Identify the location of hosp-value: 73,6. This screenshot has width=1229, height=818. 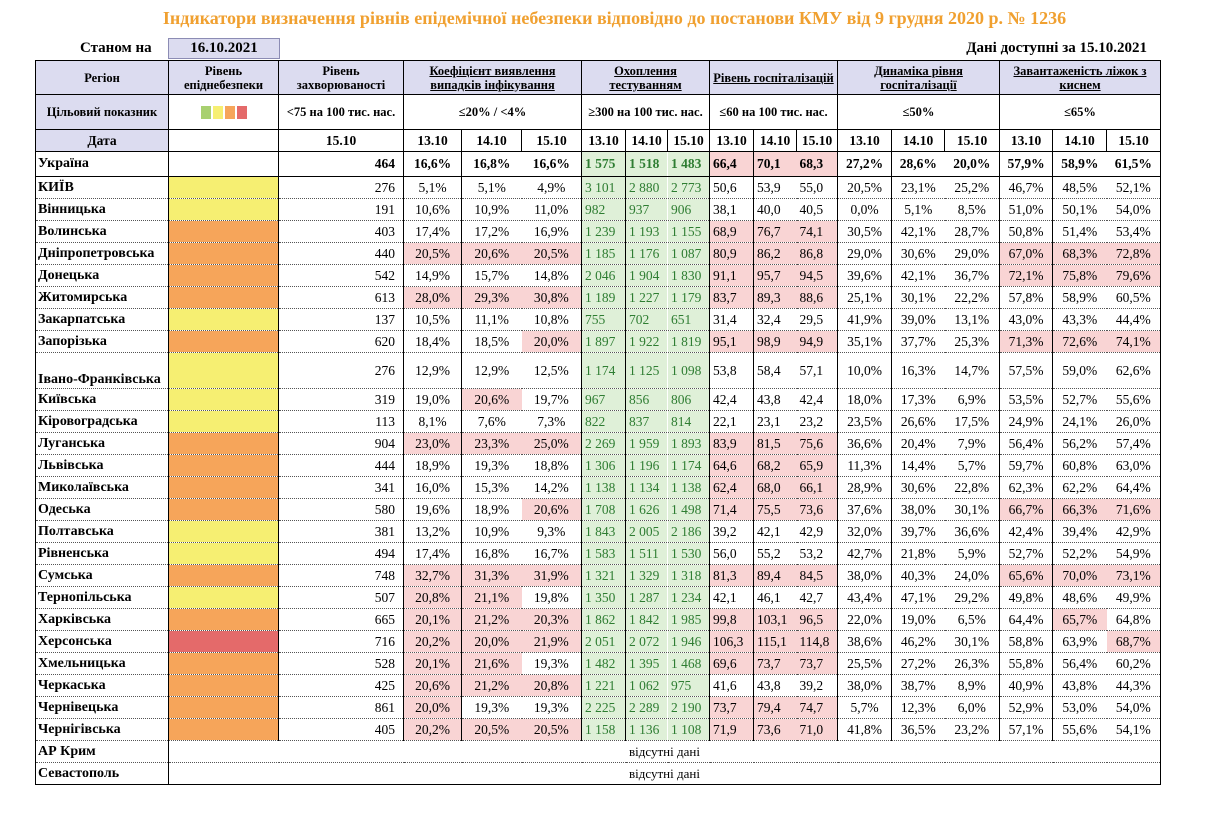
(817, 509).